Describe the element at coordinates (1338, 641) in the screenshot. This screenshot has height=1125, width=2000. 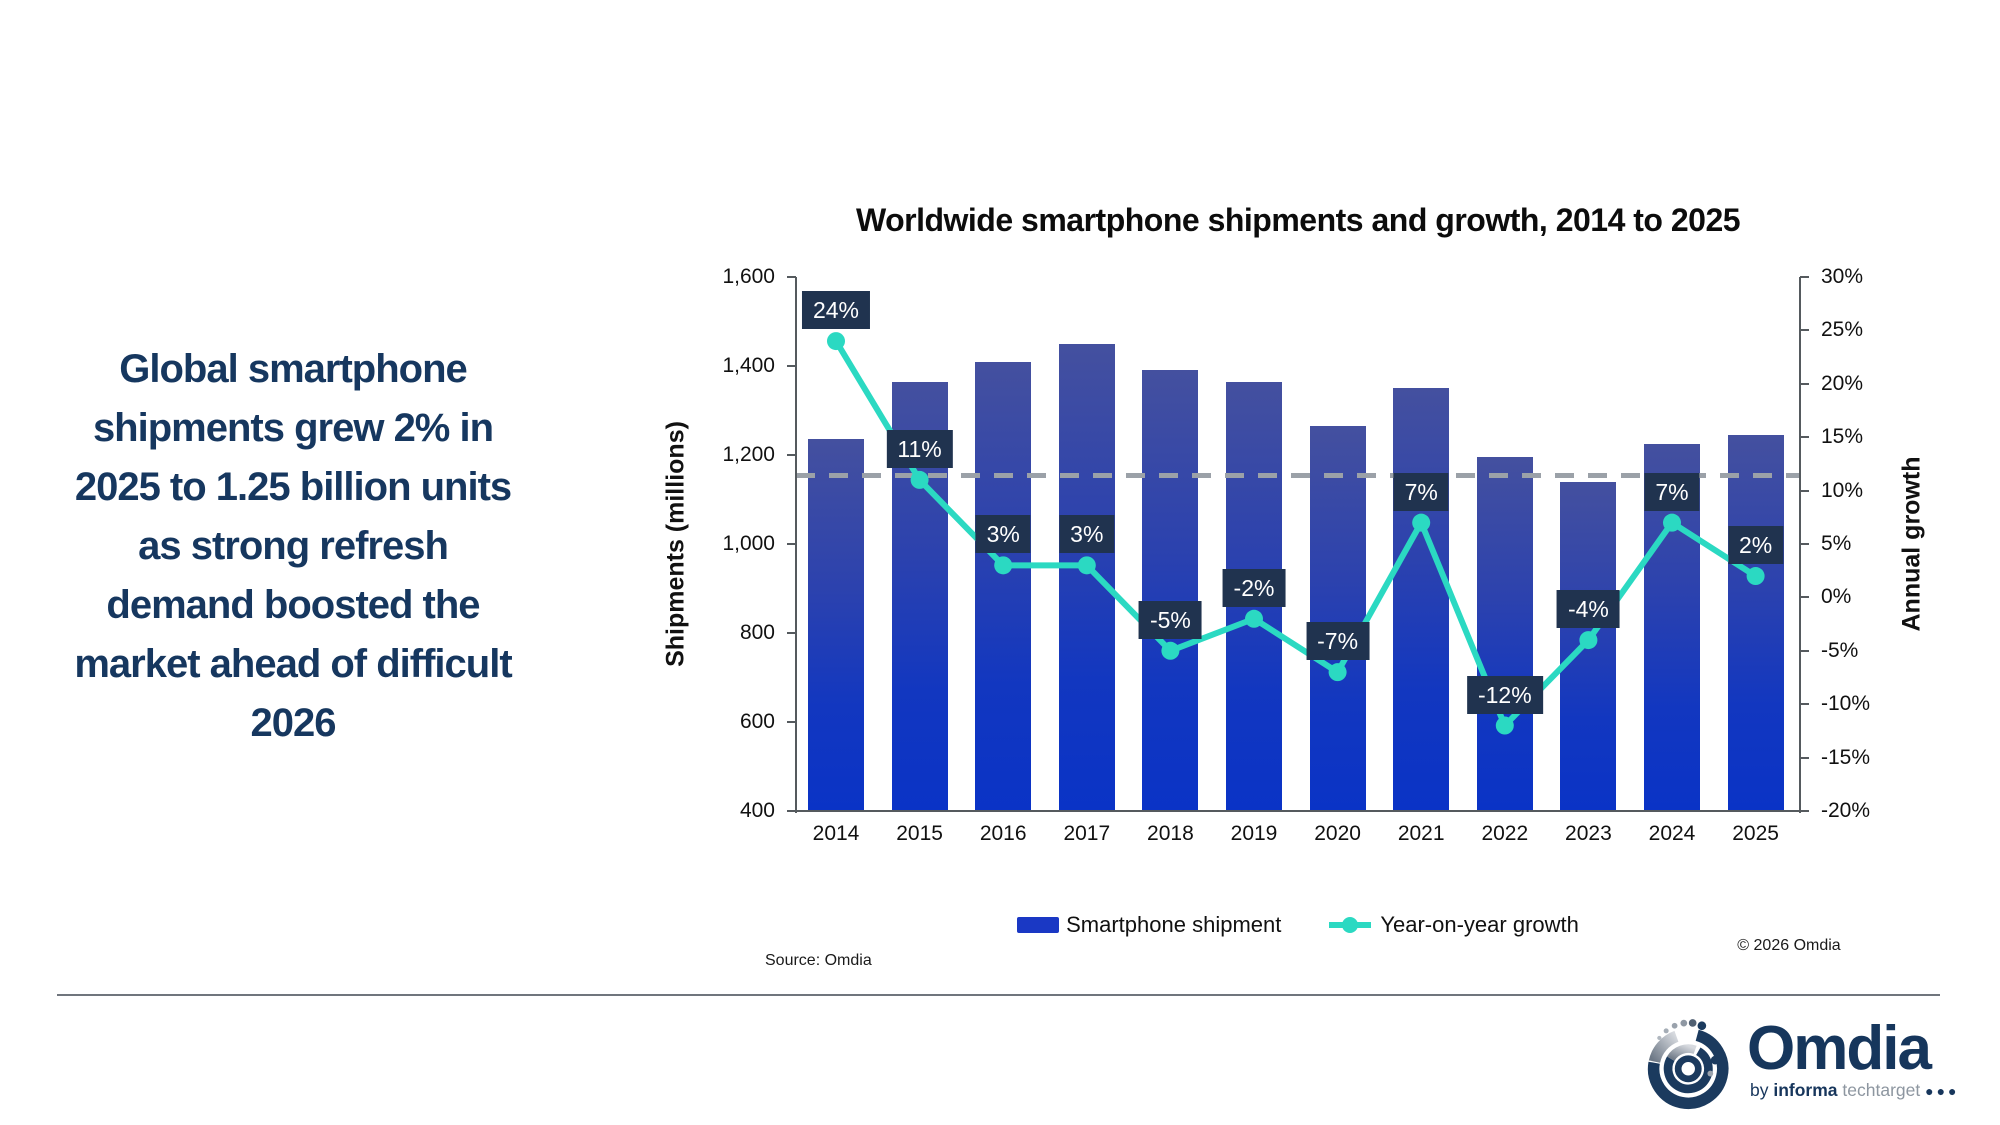
I see `growth-label-2020: -7%` at that location.